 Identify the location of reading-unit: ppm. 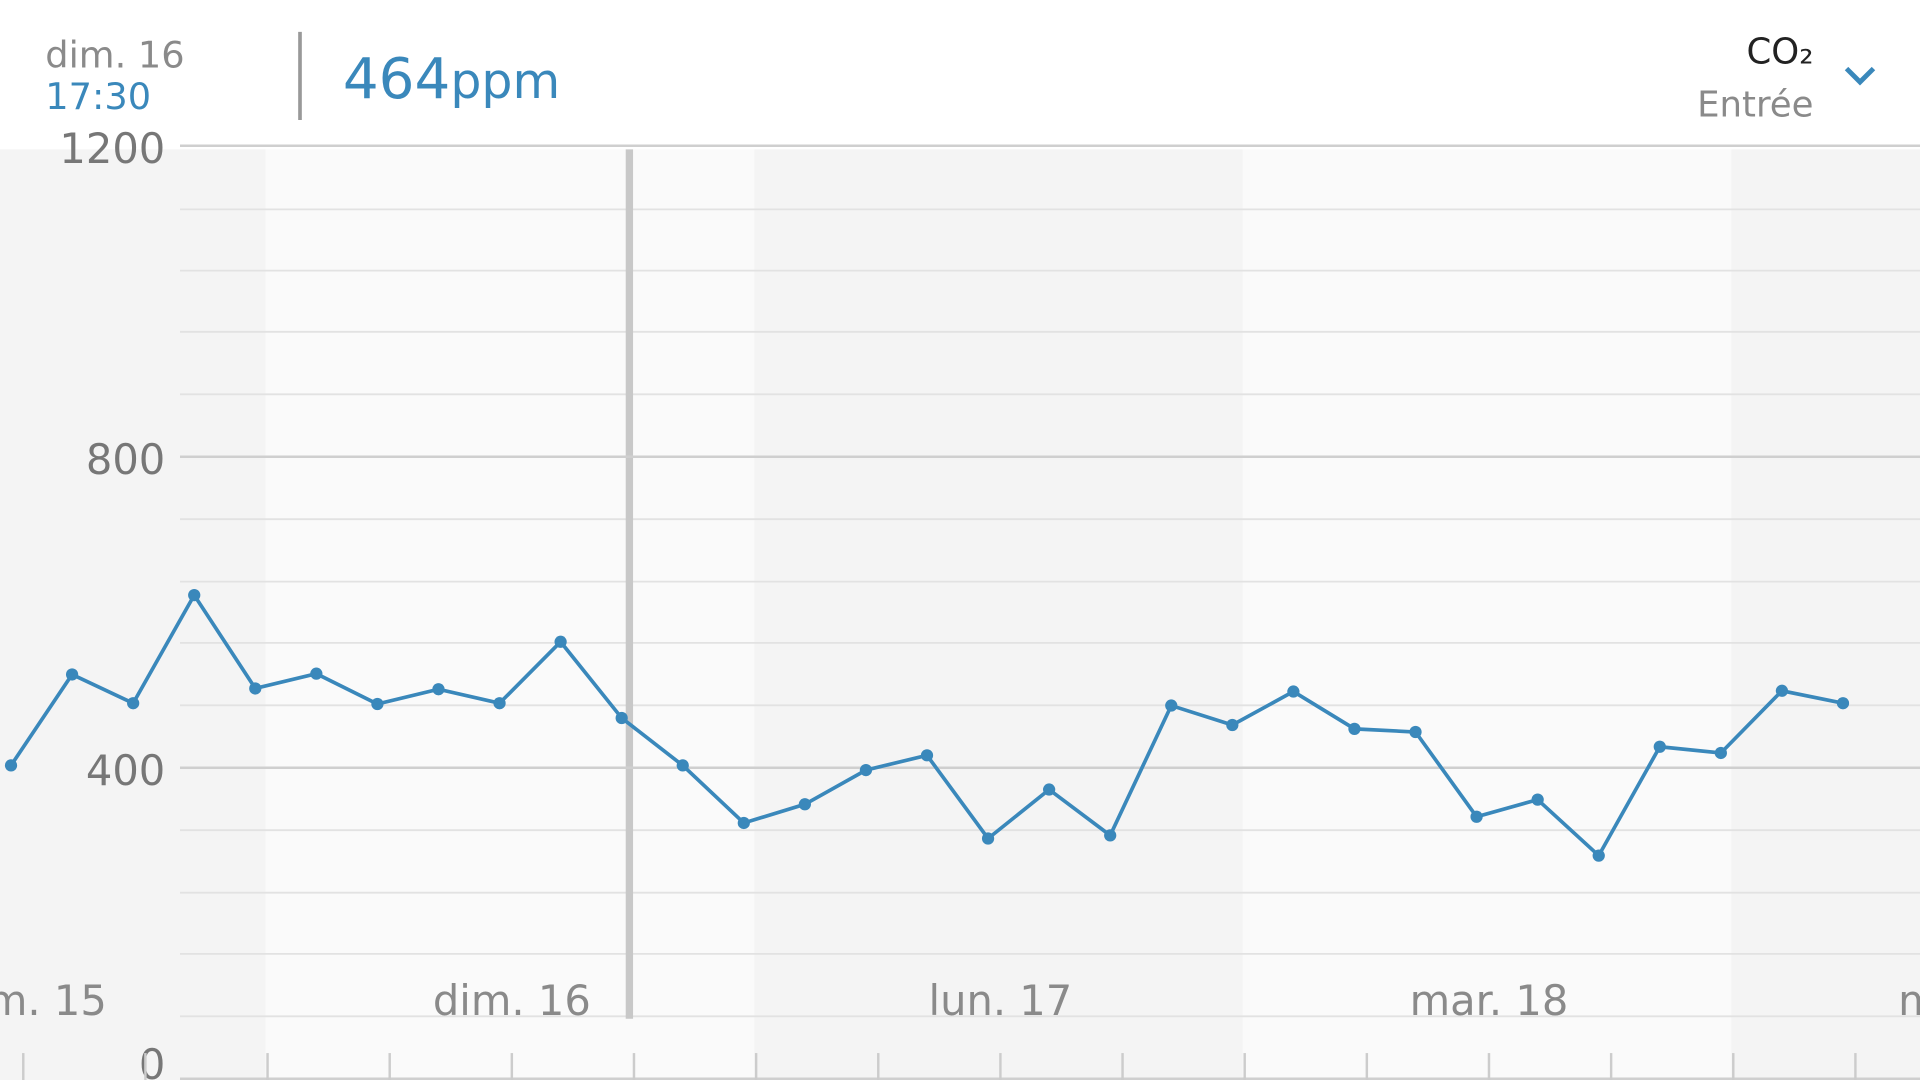
(505, 81).